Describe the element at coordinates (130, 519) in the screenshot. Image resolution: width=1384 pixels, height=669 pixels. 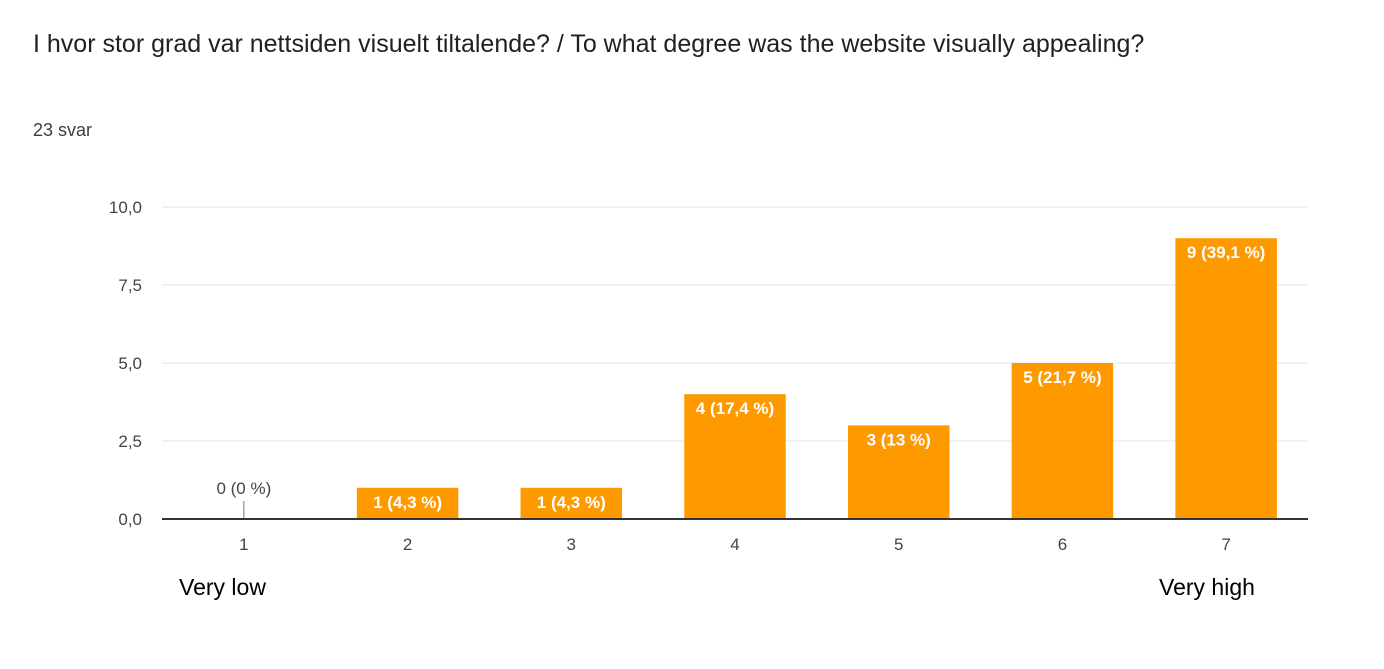
I see `y-tick-label: 0,0` at that location.